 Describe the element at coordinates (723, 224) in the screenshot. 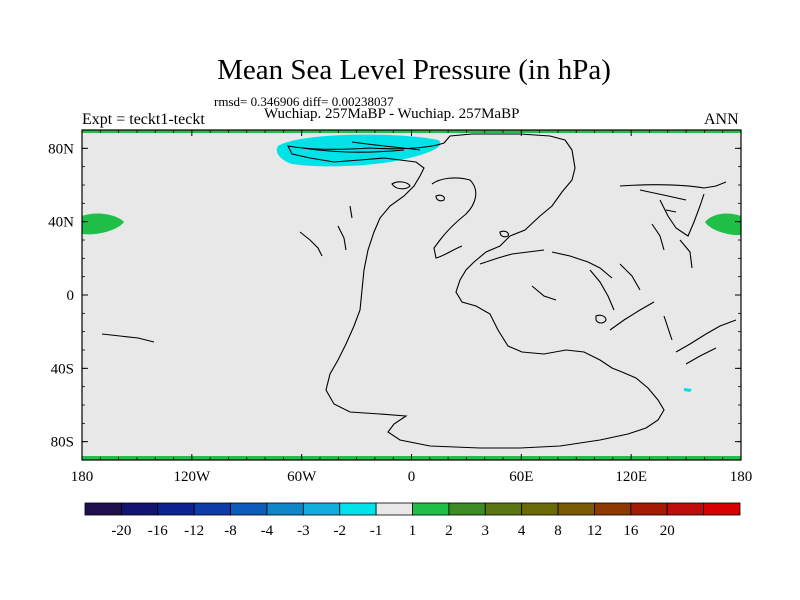

I see `green-anomaly-east` at that location.